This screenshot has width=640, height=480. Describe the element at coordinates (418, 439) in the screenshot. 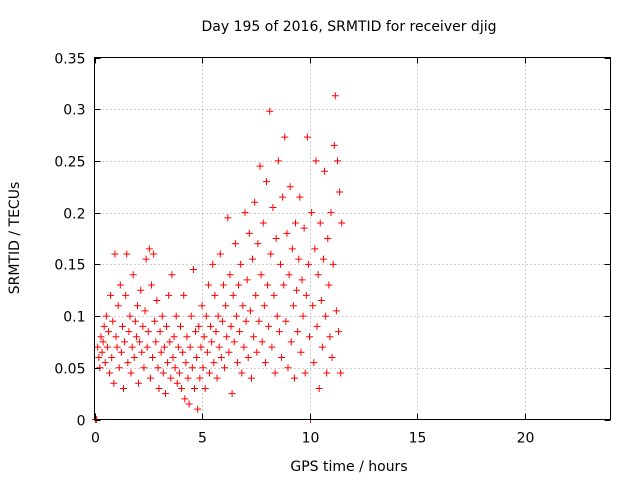

I see `x-tick-label: 15` at that location.